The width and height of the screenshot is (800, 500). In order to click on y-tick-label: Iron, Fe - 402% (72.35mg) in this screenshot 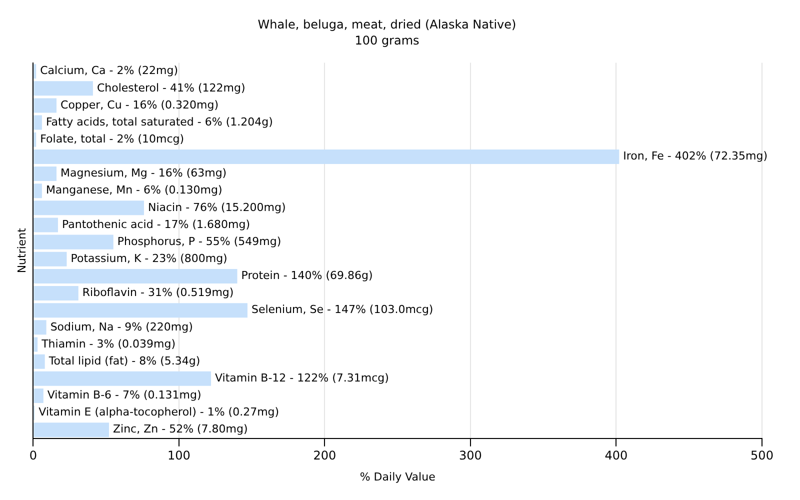, I will do `click(695, 156)`.